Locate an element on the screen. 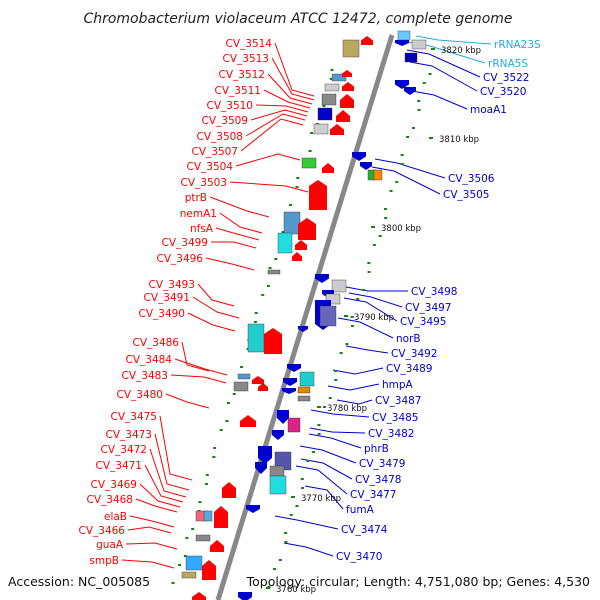 This screenshot has height=600, width=600. gene-label-left: CV_3473 is located at coordinates (129, 435).